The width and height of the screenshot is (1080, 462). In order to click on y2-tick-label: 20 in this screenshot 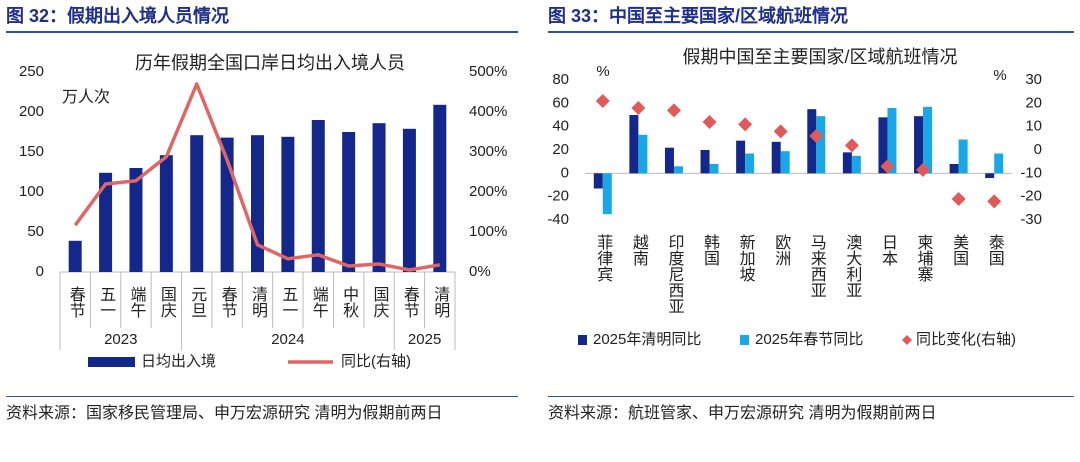, I will do `click(1033, 102)`.